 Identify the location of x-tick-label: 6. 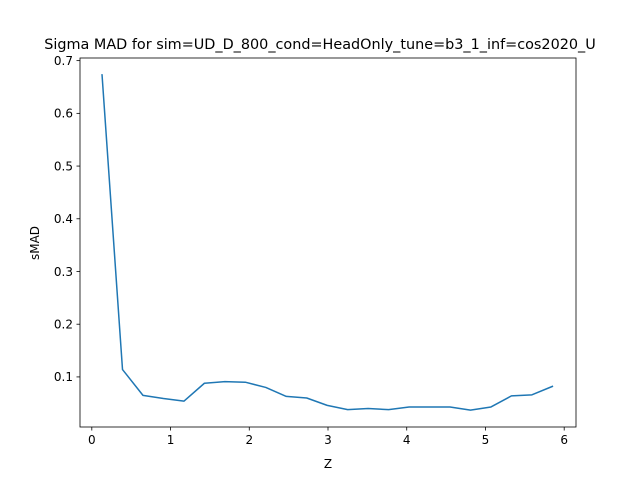
(564, 440).